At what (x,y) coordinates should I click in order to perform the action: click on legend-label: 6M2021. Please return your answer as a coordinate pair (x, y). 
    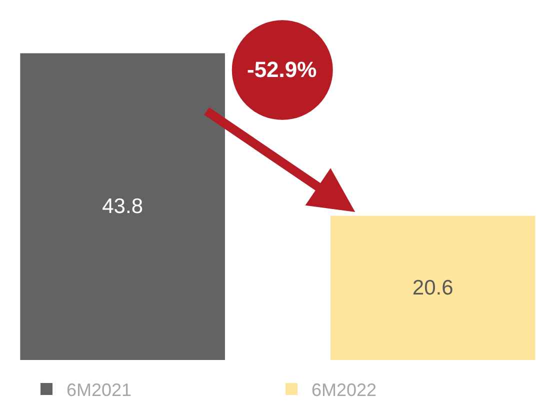
    Looking at the image, I should click on (99, 390).